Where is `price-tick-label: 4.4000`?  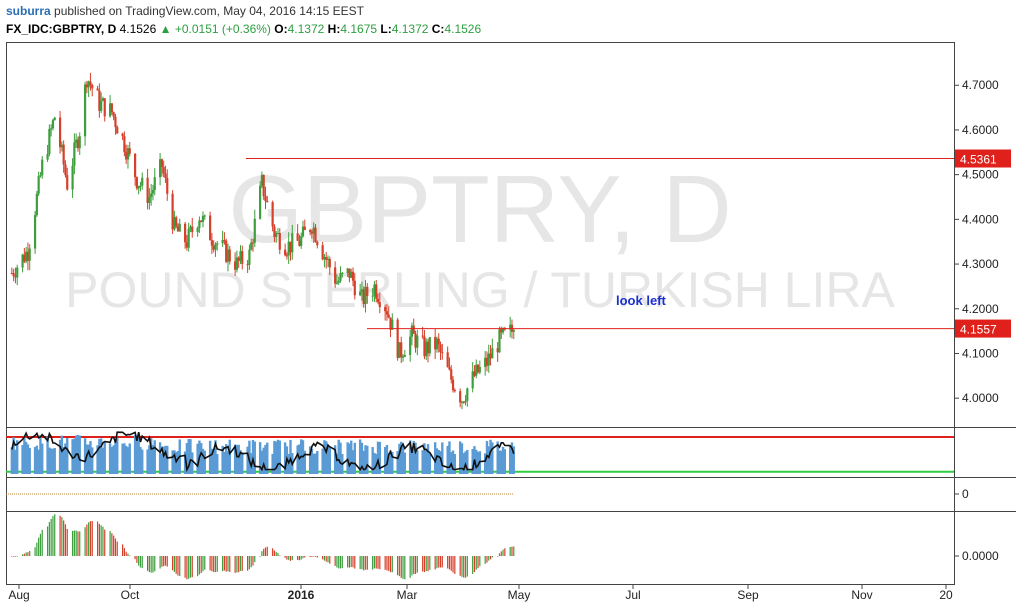 price-tick-label: 4.4000 is located at coordinates (980, 219).